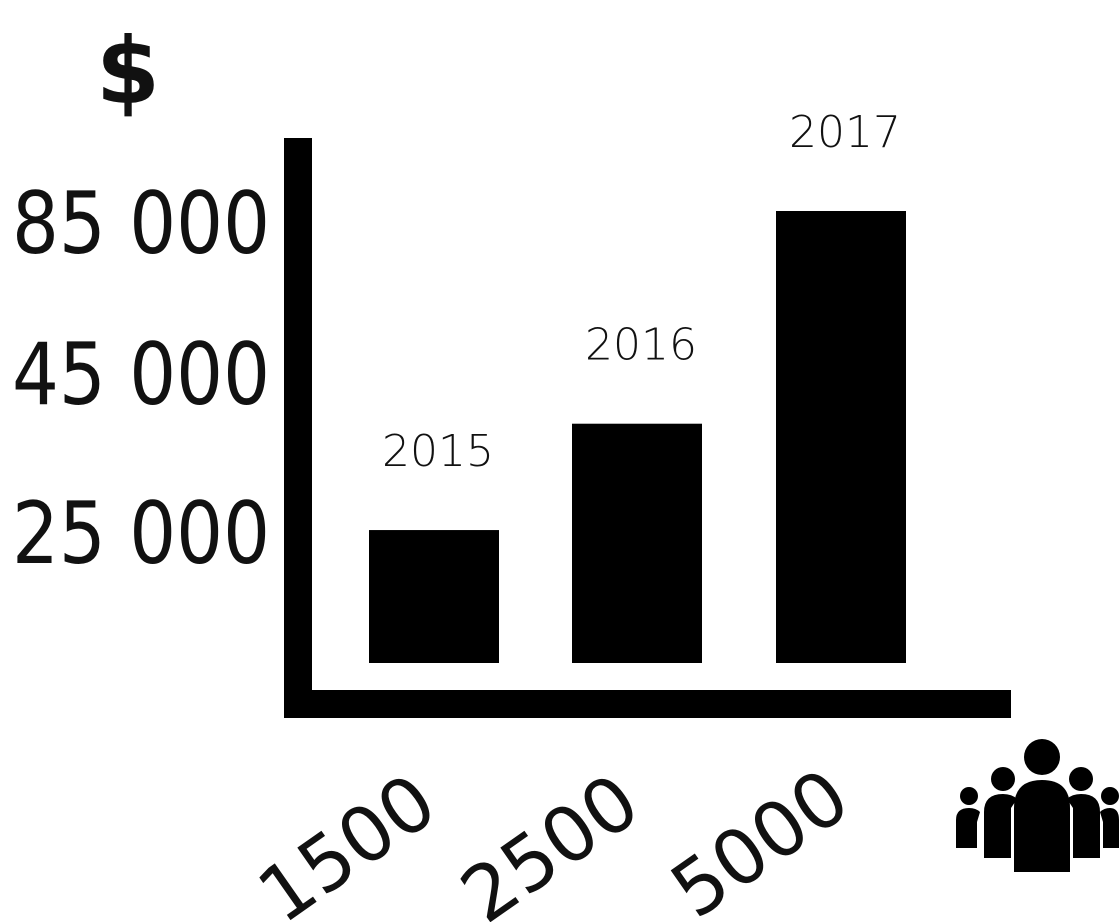  I want to click on bar-label-2: 2017, so click(845, 132).